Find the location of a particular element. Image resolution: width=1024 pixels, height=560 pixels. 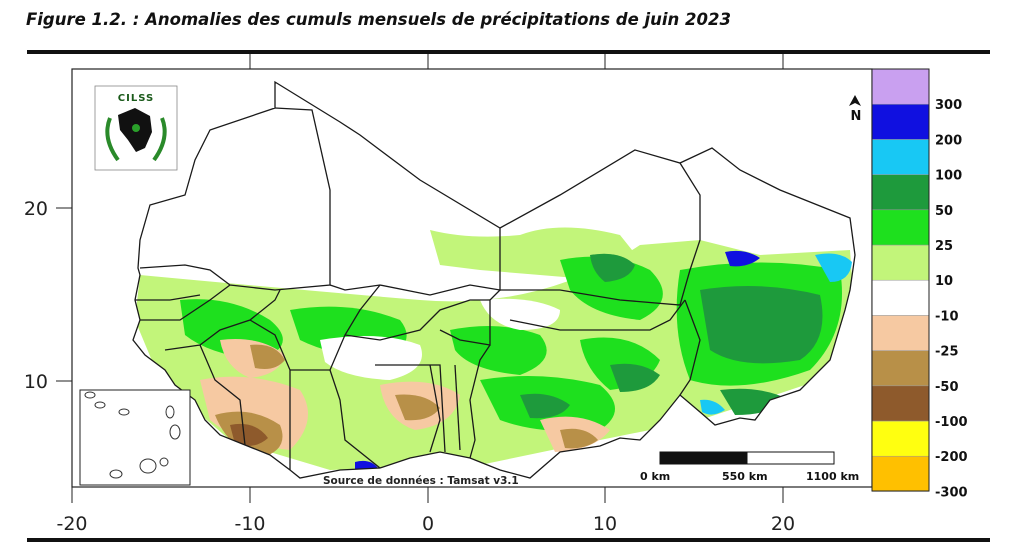

north-arrow-icon: N is located at coordinates (855, 109).